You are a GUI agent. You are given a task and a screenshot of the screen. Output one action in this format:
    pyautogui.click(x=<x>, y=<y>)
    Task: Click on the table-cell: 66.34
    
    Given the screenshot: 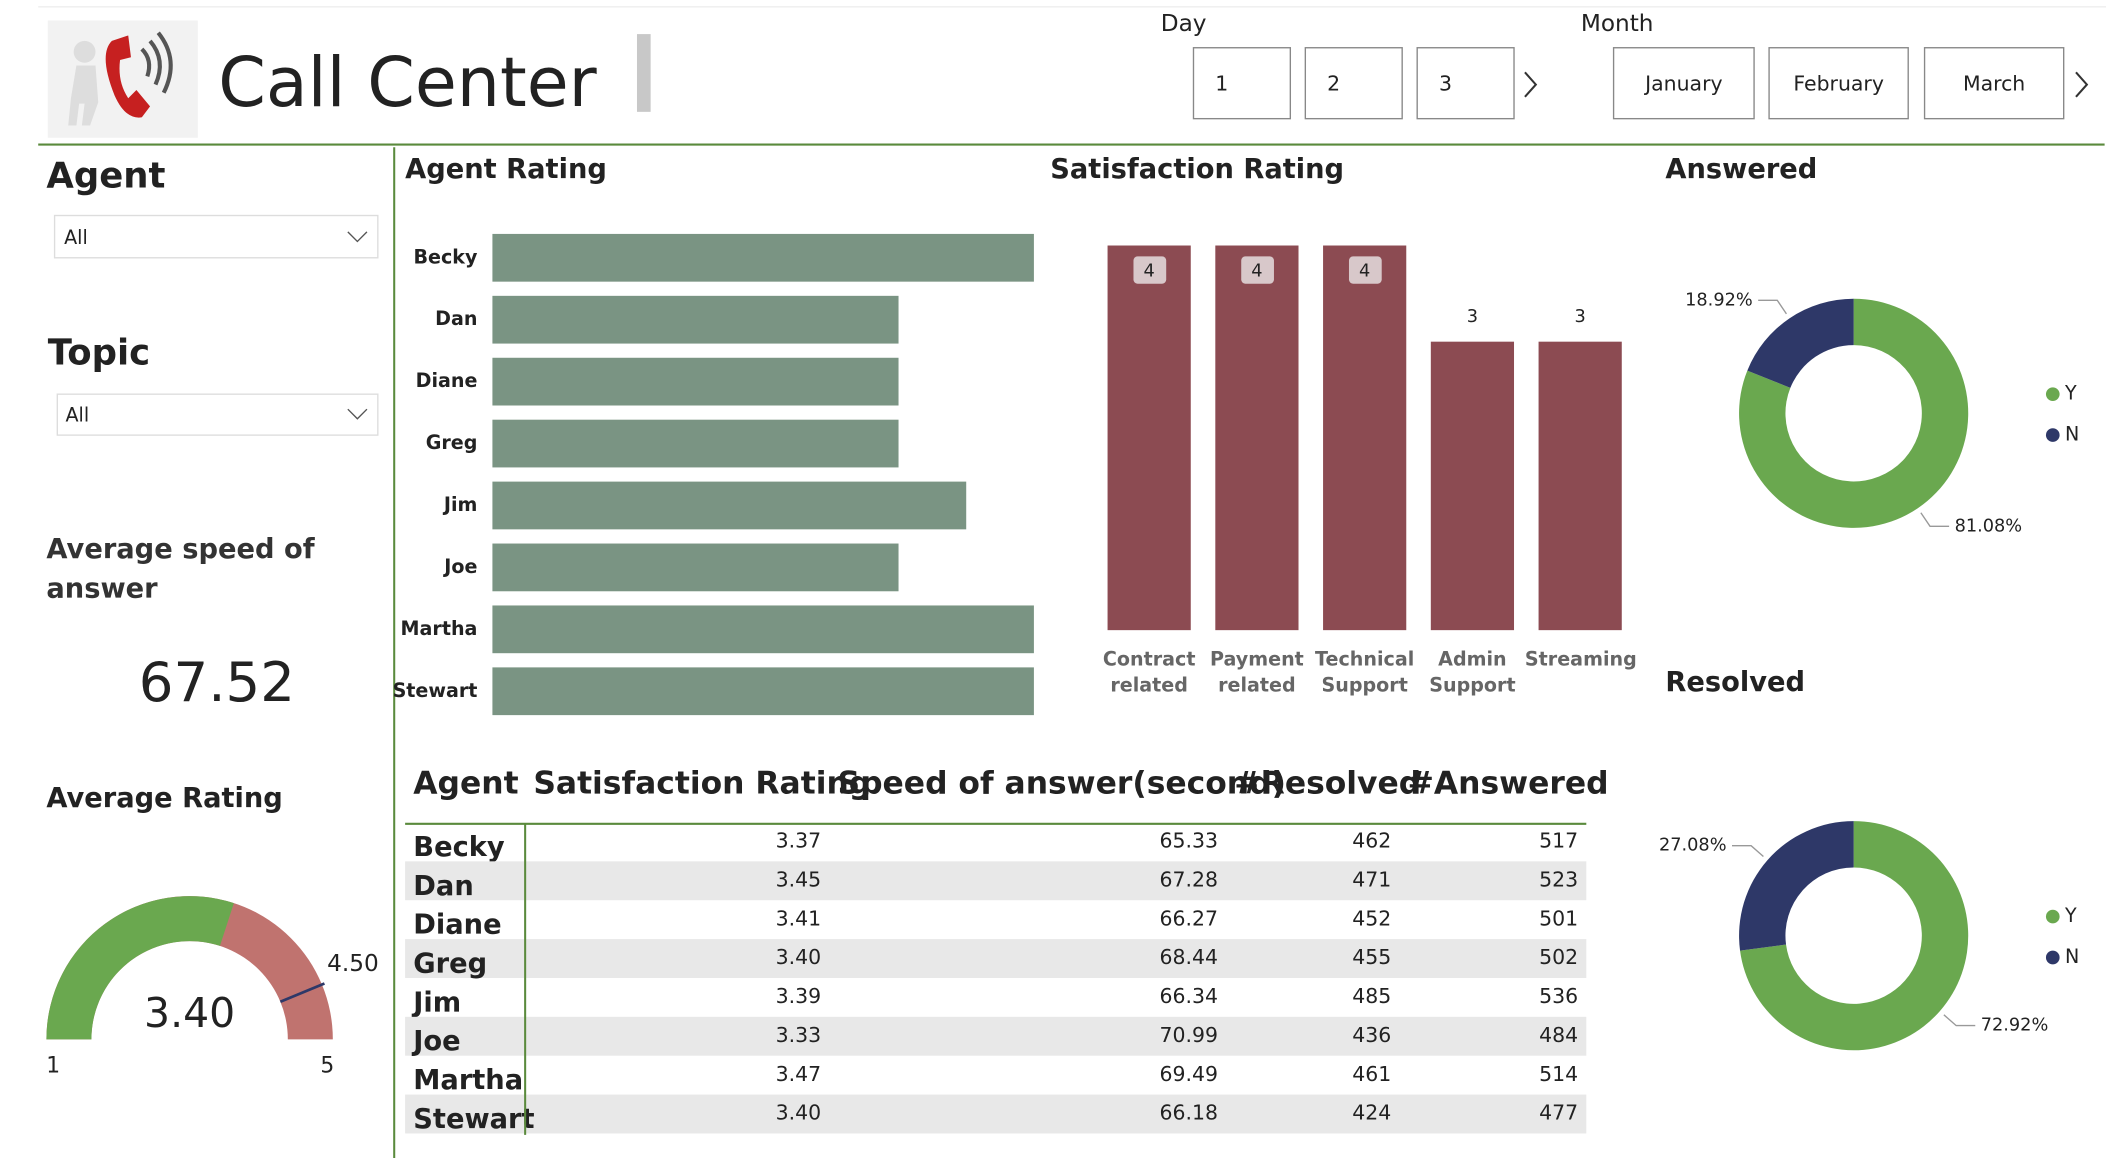 What is the action you would take?
    pyautogui.click(x=1189, y=996)
    